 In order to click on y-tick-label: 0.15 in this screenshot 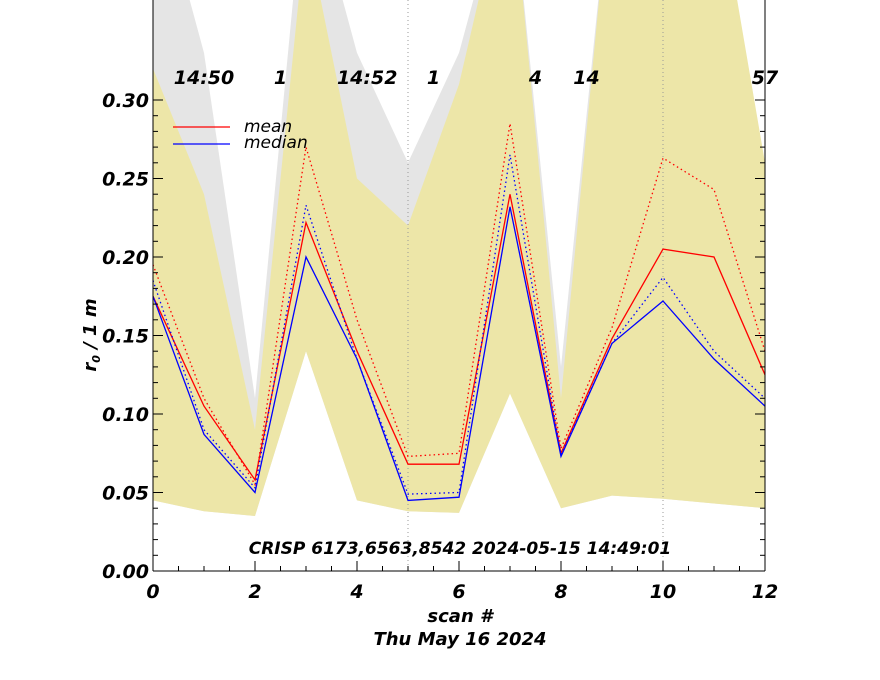, I will do `click(125, 337)`.